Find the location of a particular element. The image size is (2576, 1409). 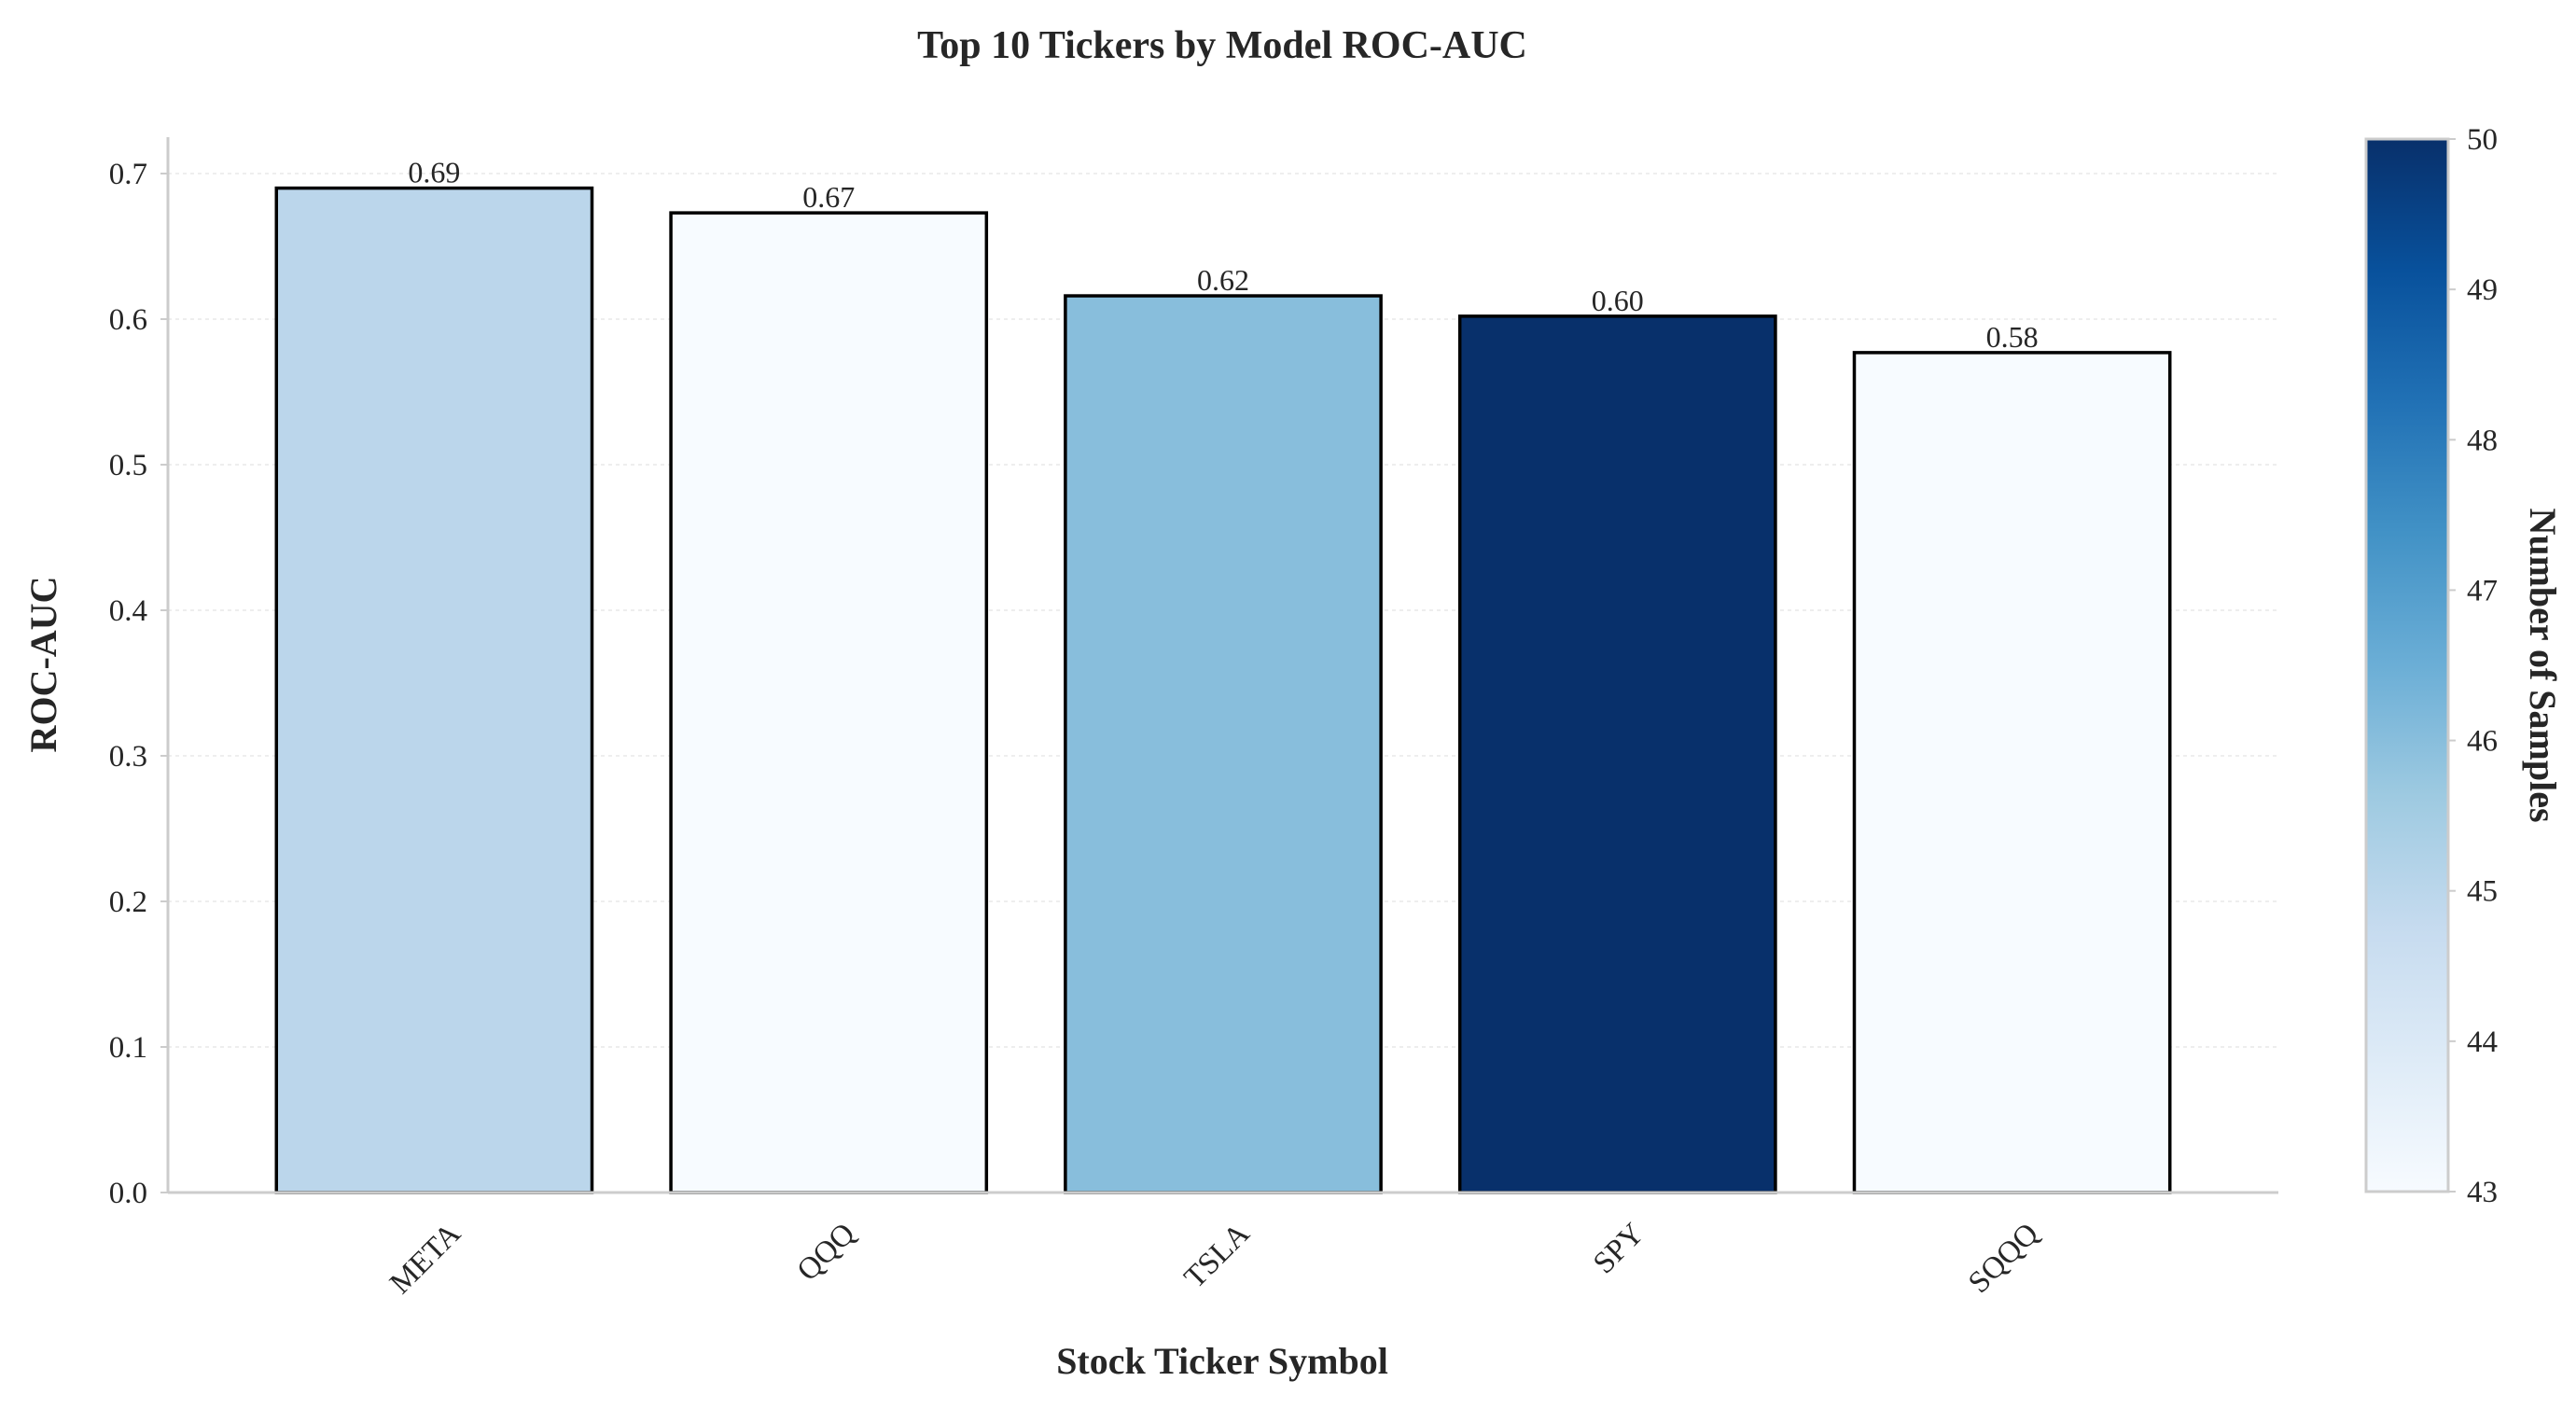

colorbar-gradient is located at coordinates (2407, 665).